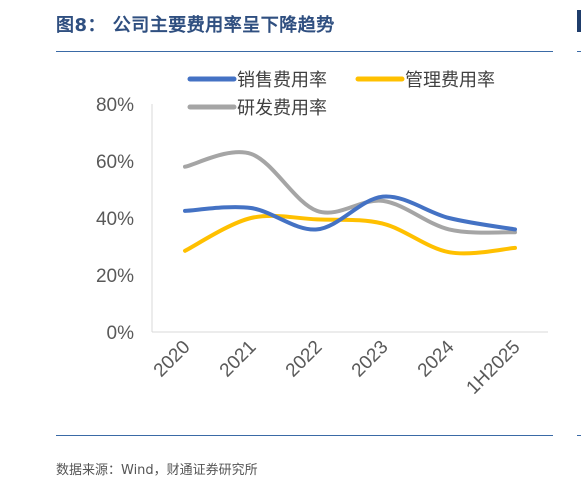 Image resolution: width=581 pixels, height=488 pixels. What do you see at coordinates (579, 21) in the screenshot?
I see `adjacent-panel-edge` at bounding box center [579, 21].